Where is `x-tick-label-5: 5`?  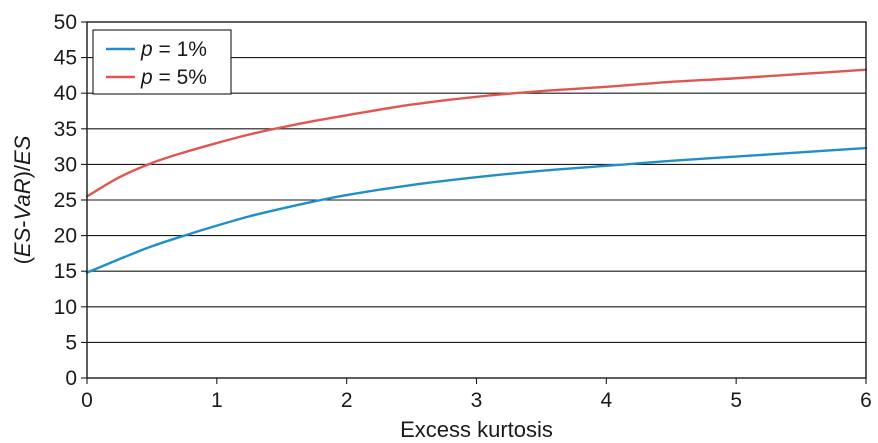
x-tick-label-5: 5 is located at coordinates (736, 400).